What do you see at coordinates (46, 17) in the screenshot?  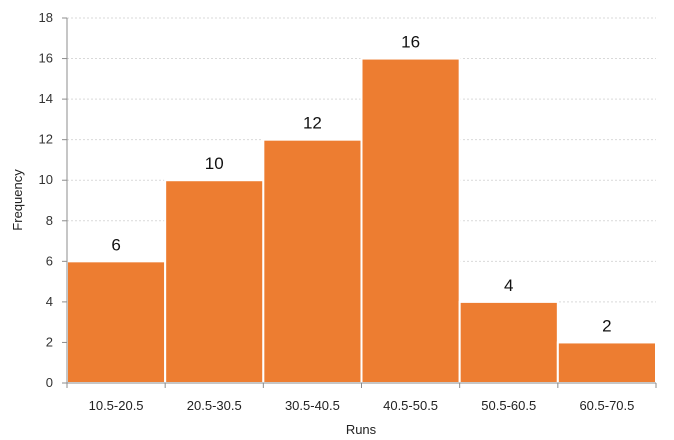 I see `y-tick-label: 18` at bounding box center [46, 17].